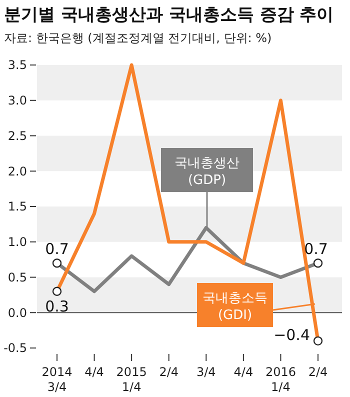 This screenshot has height=397, width=350. What do you see at coordinates (17, 313) in the screenshot?
I see `y-tick-label: 0.0` at bounding box center [17, 313].